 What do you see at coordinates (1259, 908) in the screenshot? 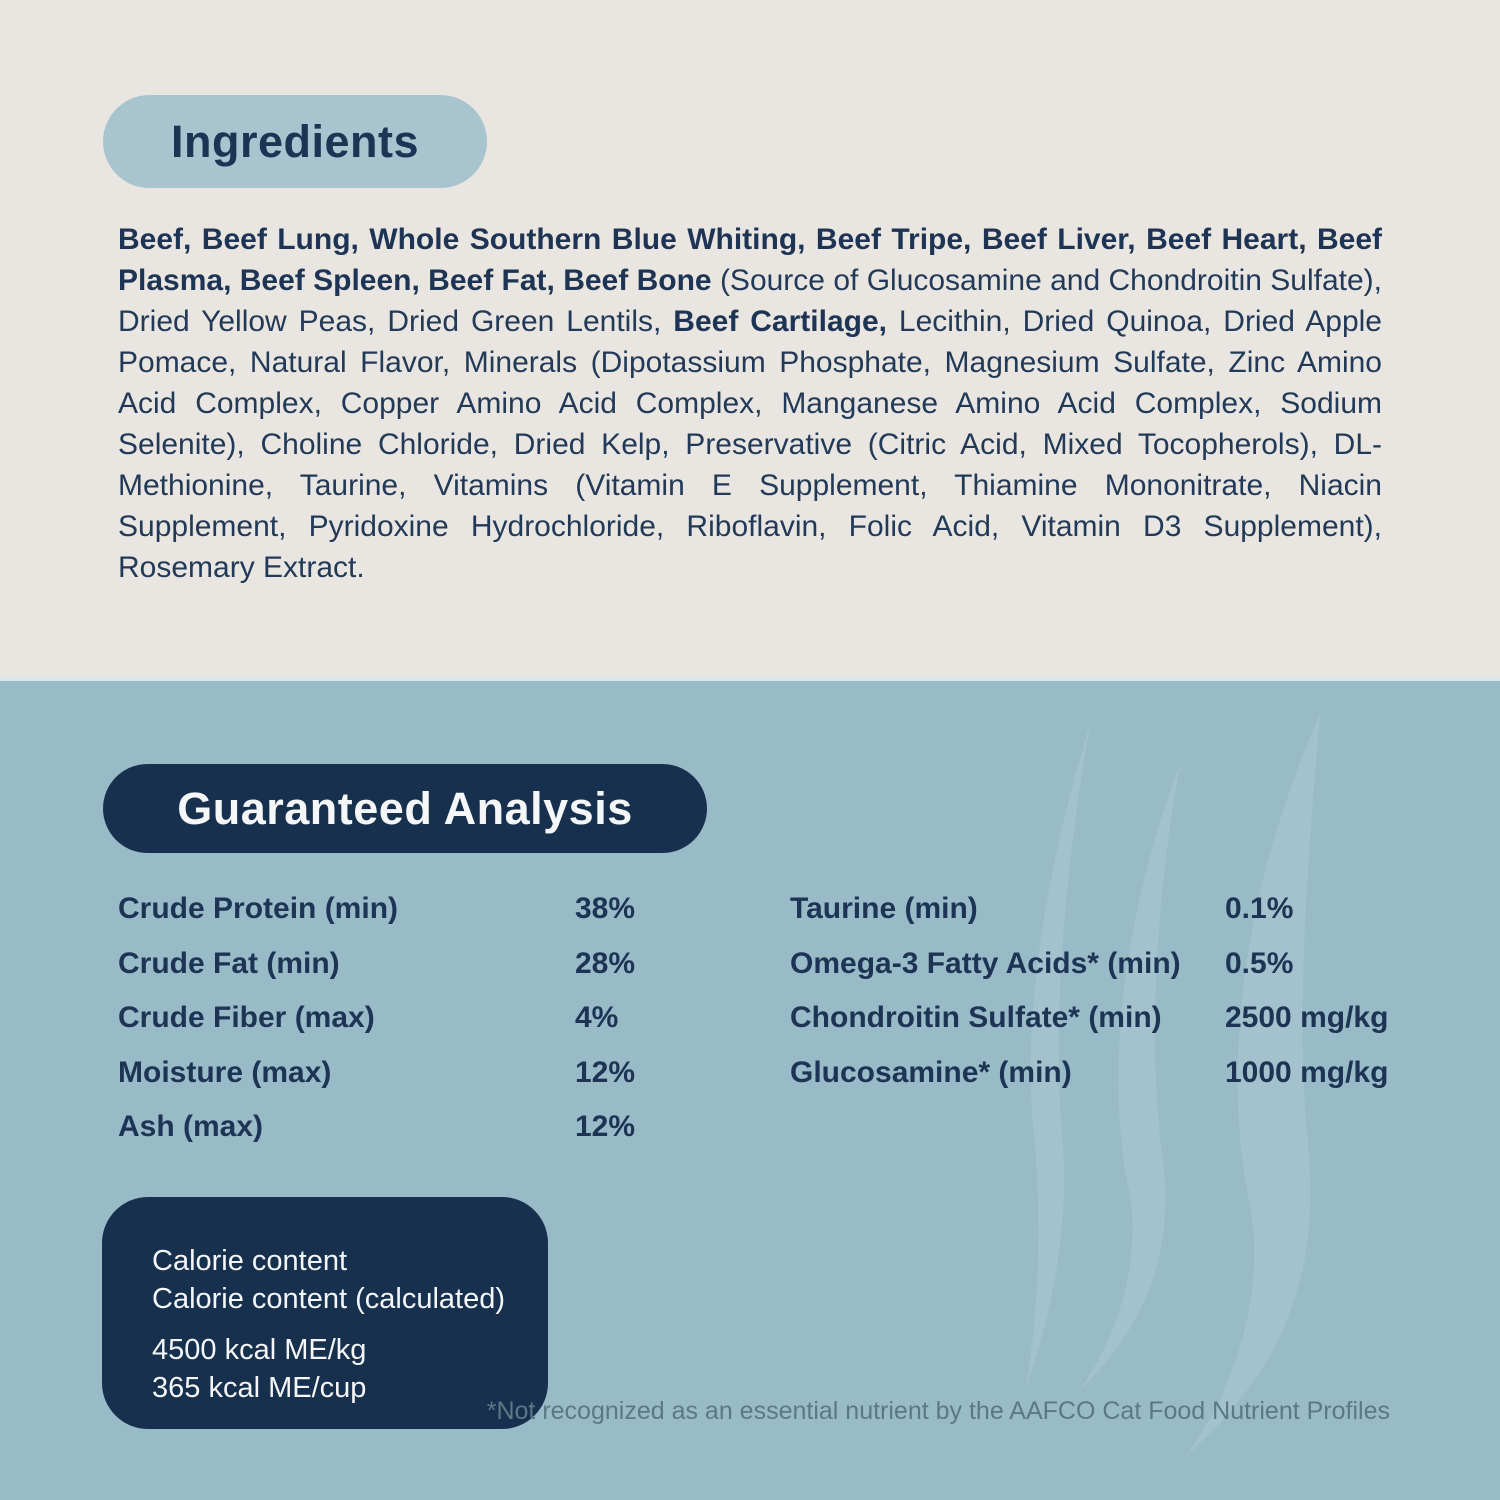
I see `analysis-value: 0.1%` at bounding box center [1259, 908].